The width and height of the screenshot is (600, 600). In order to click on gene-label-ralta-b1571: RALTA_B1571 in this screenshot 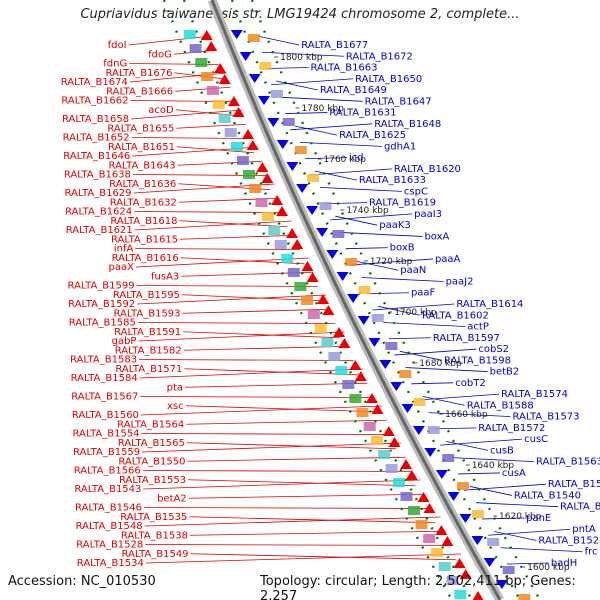, I will do `click(148, 369)`.